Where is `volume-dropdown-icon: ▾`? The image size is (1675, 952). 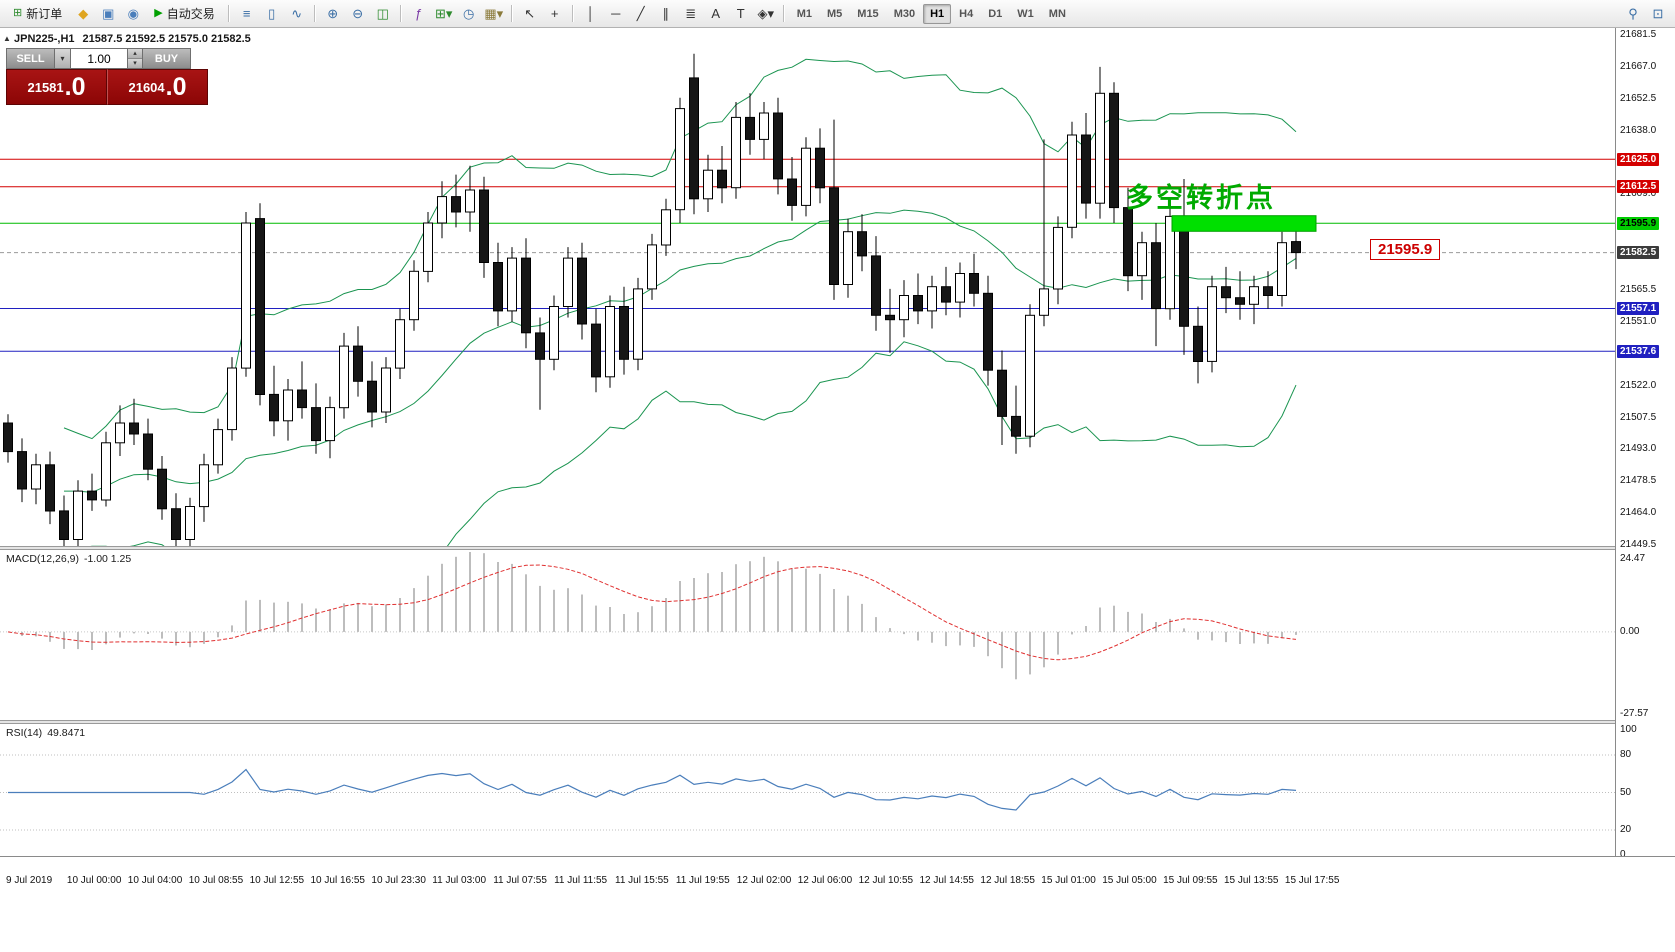
volume-dropdown-icon: ▾ is located at coordinates (63, 58).